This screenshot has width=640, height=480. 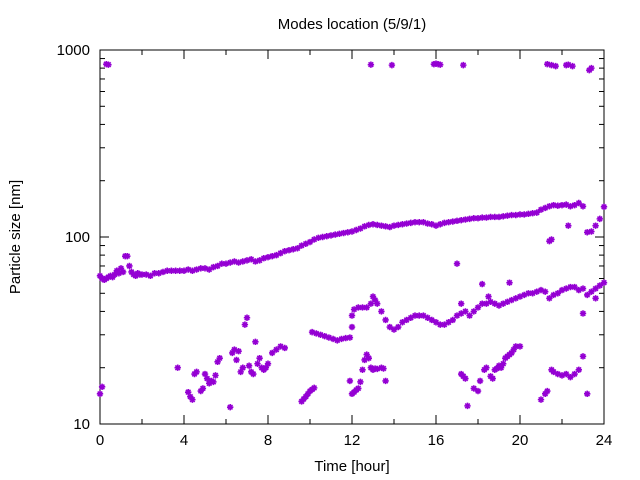 I want to click on x-tick-label: 16, so click(x=436, y=440).